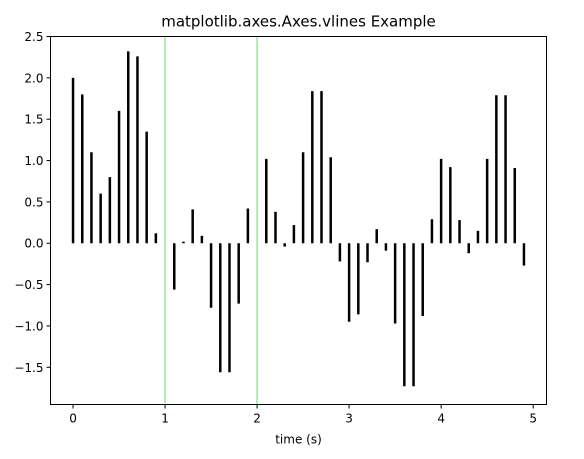  I want to click on x-axis-ticks: 0 1 2 3 4 5, so click(303, 415).